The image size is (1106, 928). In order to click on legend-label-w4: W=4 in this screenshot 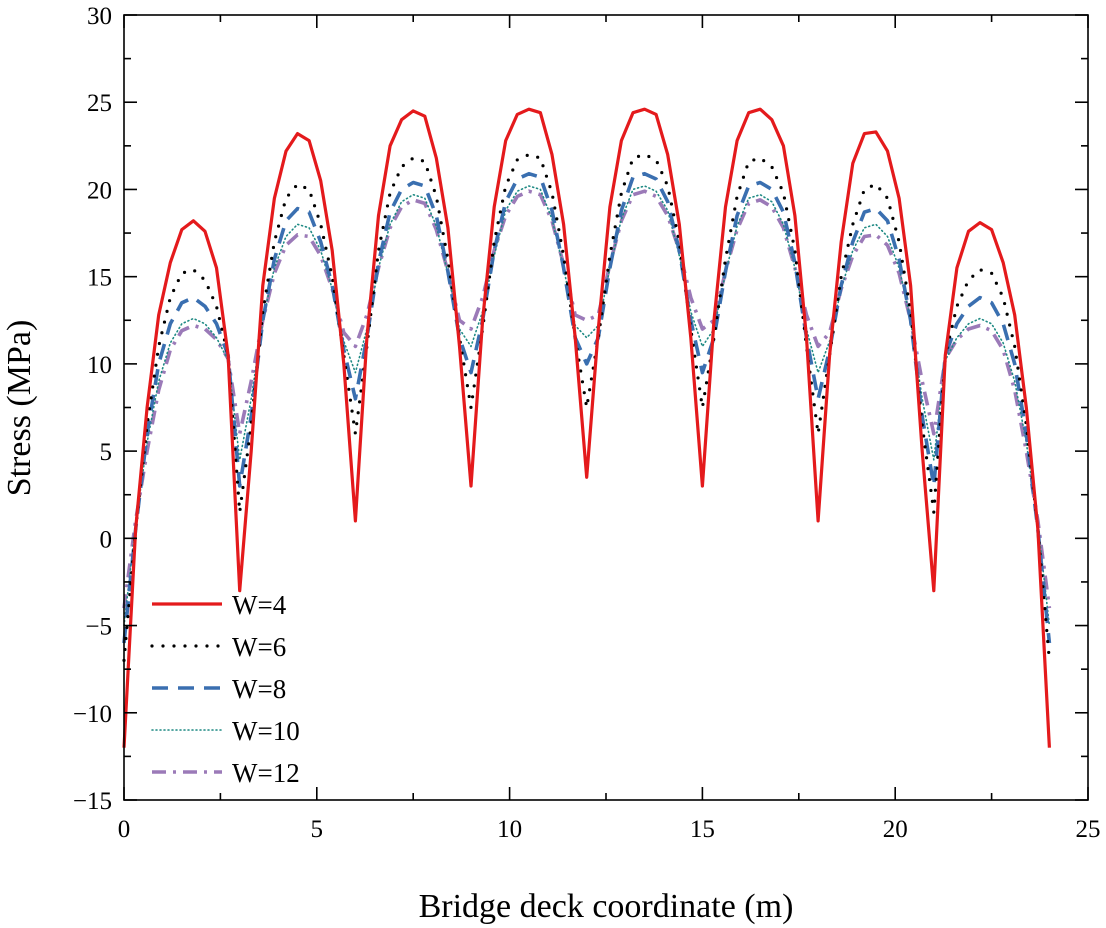, I will do `click(259, 605)`.